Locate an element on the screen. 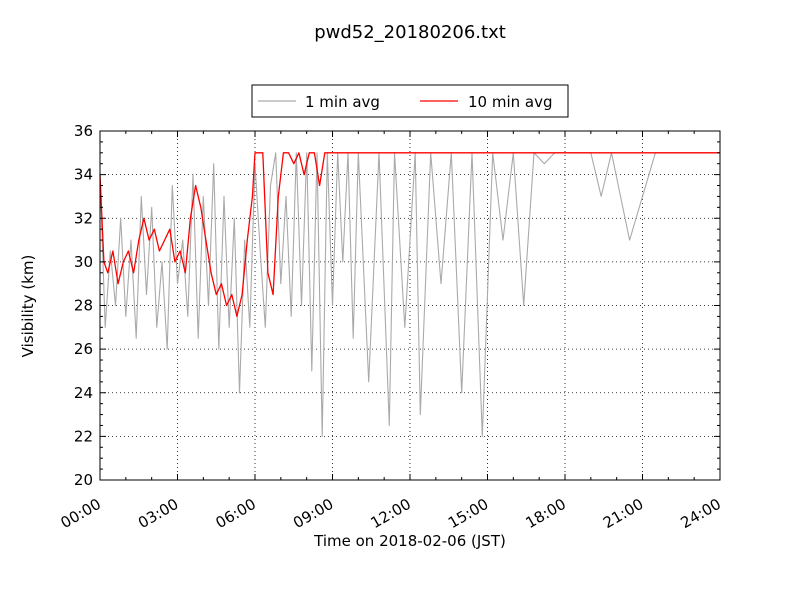 The height and width of the screenshot is (600, 800). x-tick-label: 03:00 is located at coordinates (158, 513).